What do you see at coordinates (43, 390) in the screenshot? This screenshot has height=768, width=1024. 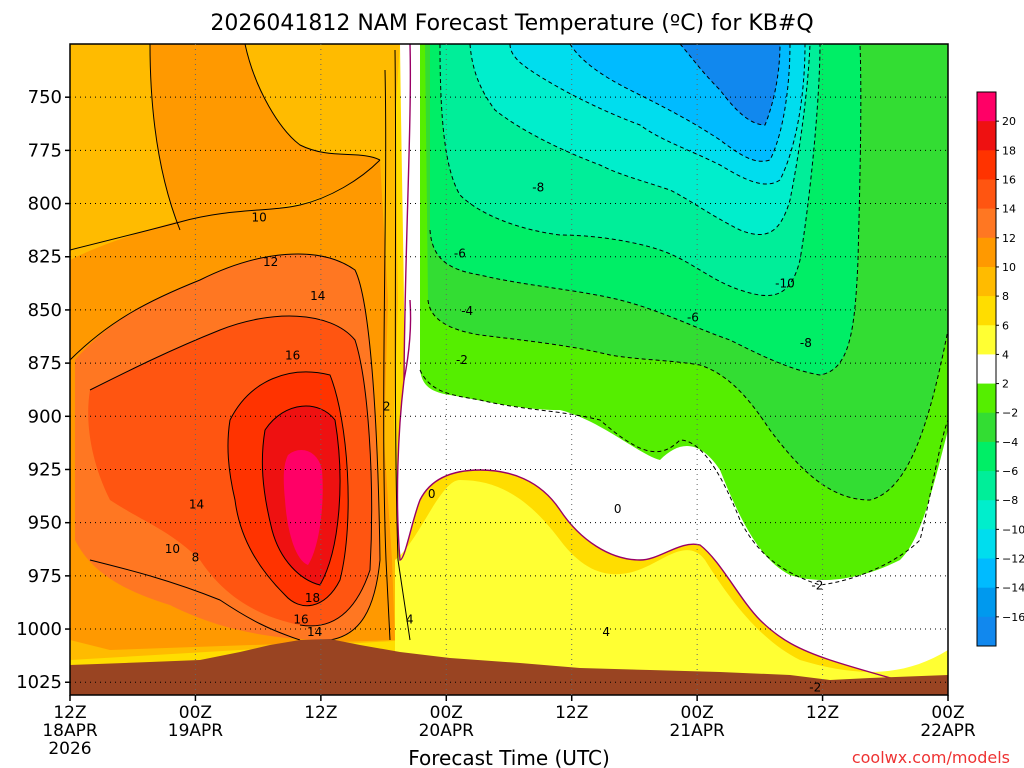 I see `y-axis: 750 775 800 825 850 875 900 925 950 975 1000 1025` at bounding box center [43, 390].